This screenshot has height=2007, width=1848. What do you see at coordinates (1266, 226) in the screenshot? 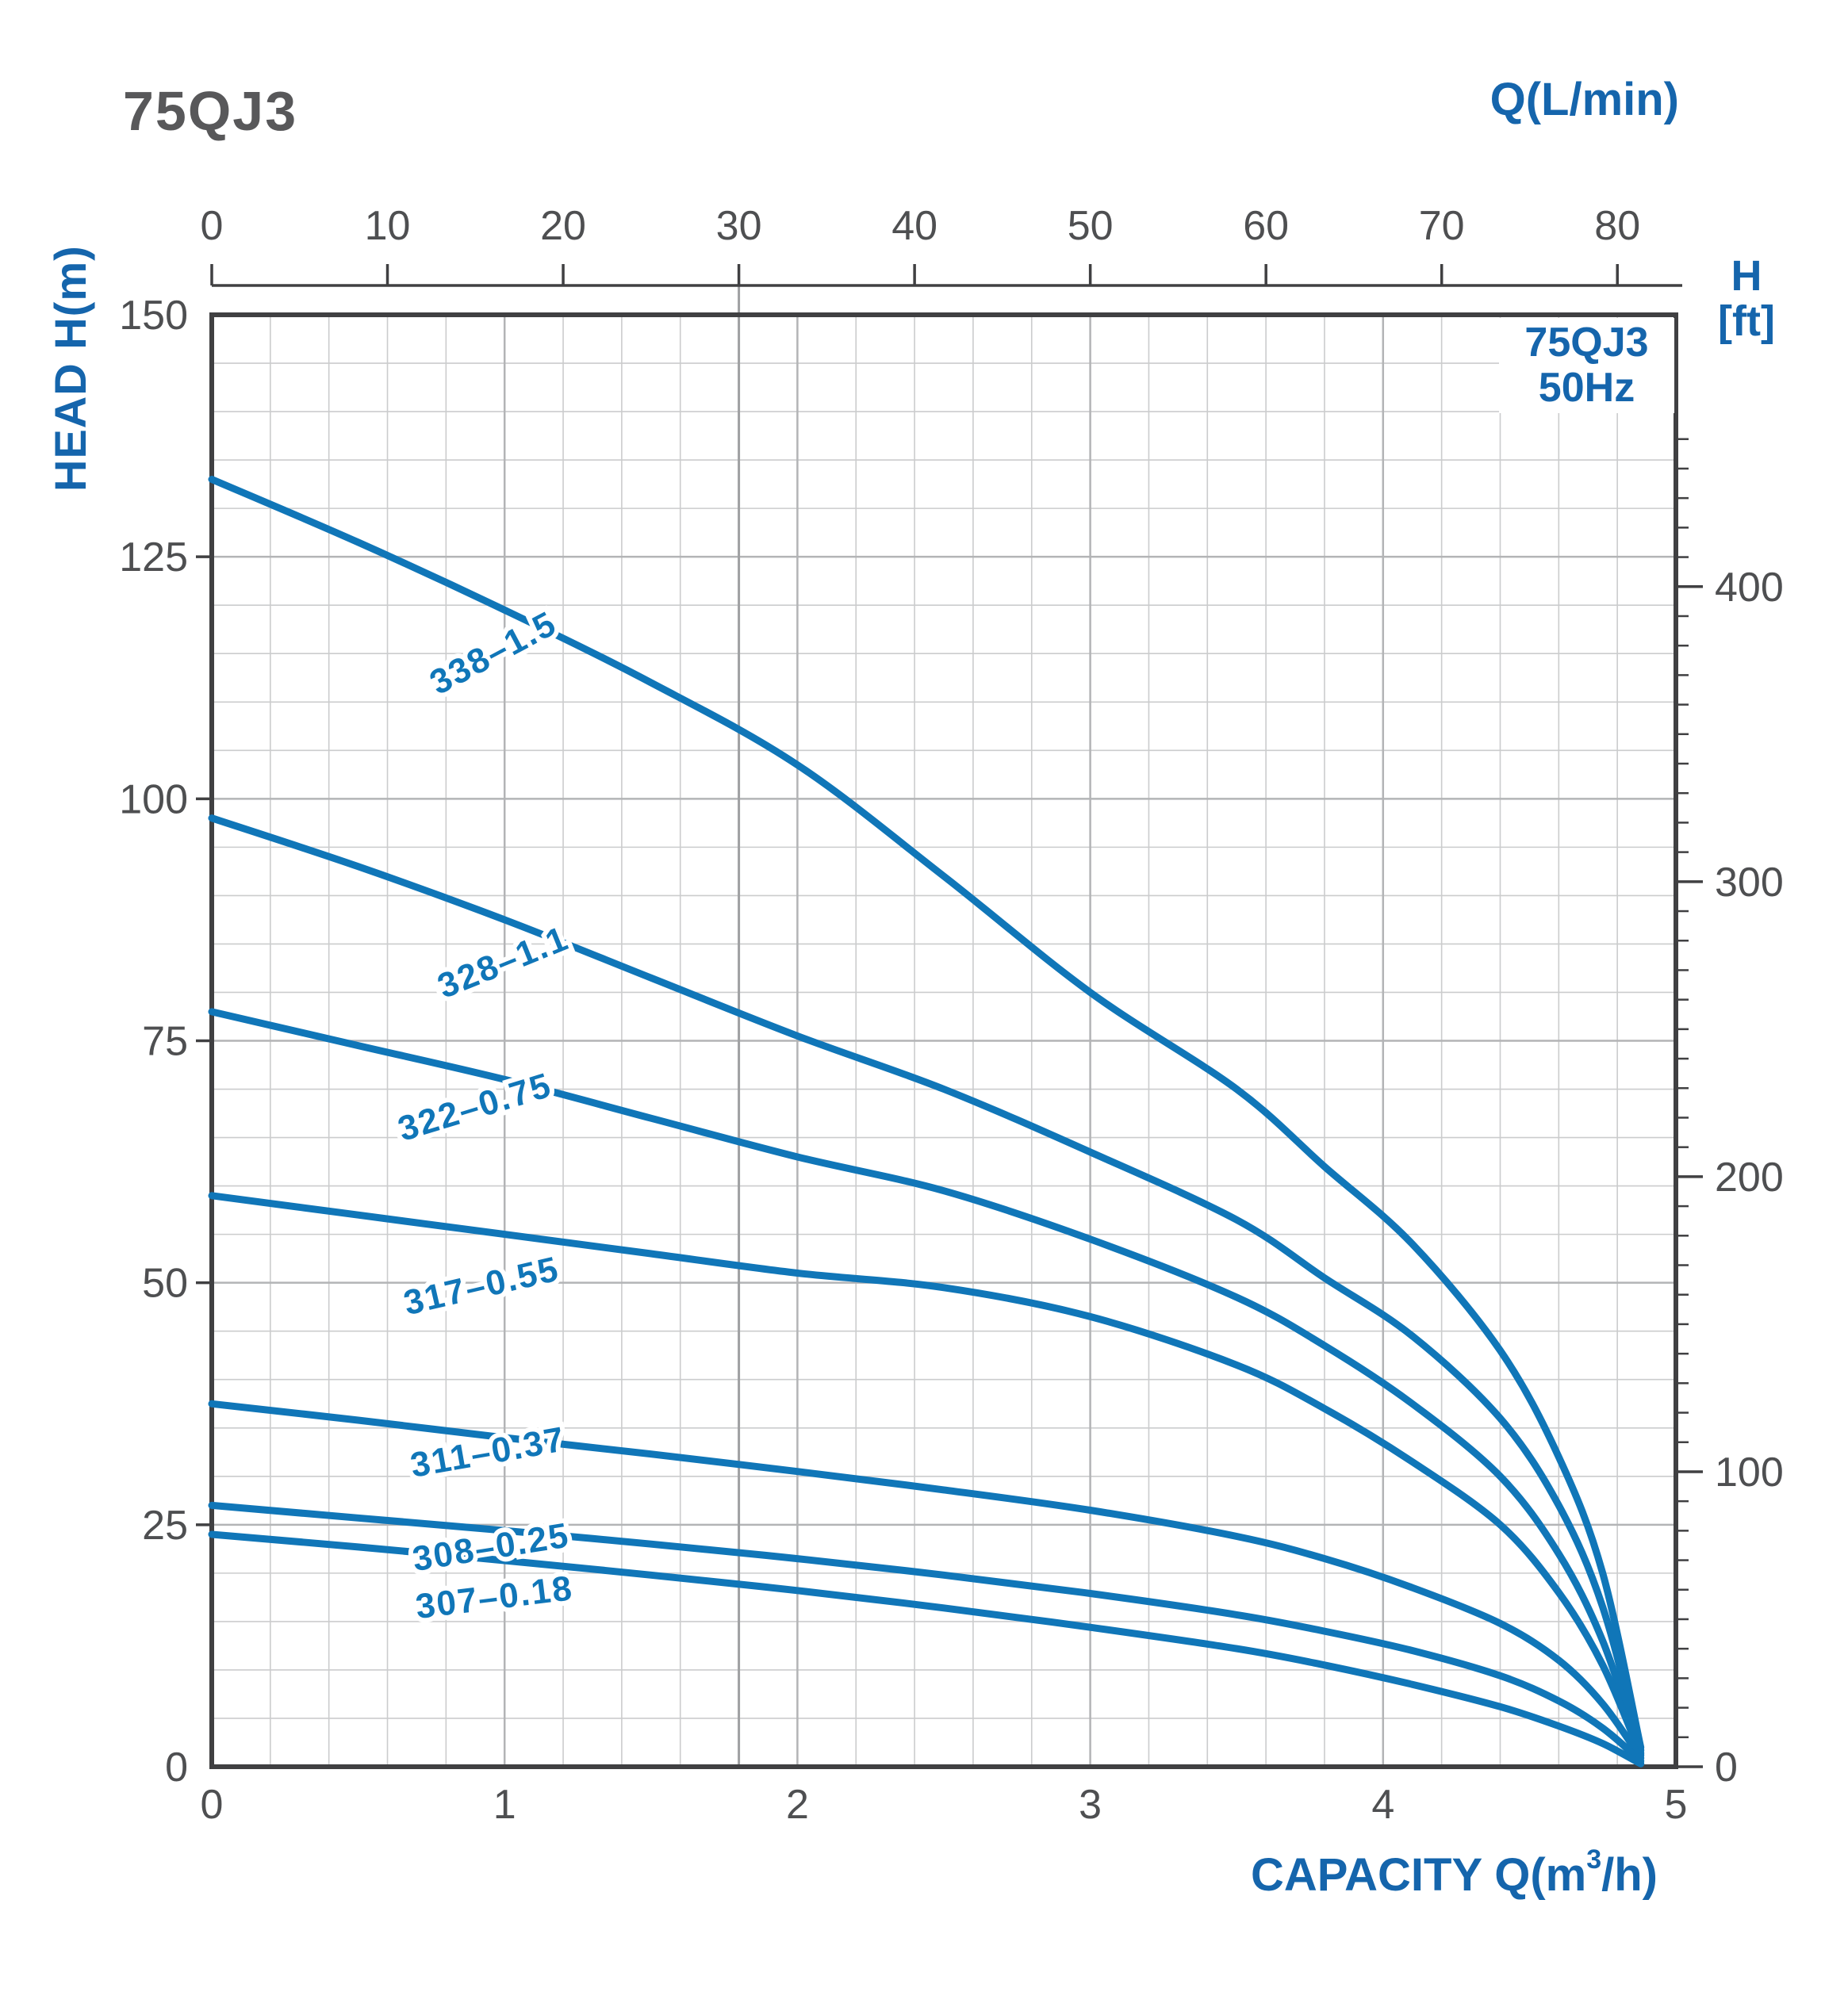
I see `top-tick-label: 60` at bounding box center [1266, 226].